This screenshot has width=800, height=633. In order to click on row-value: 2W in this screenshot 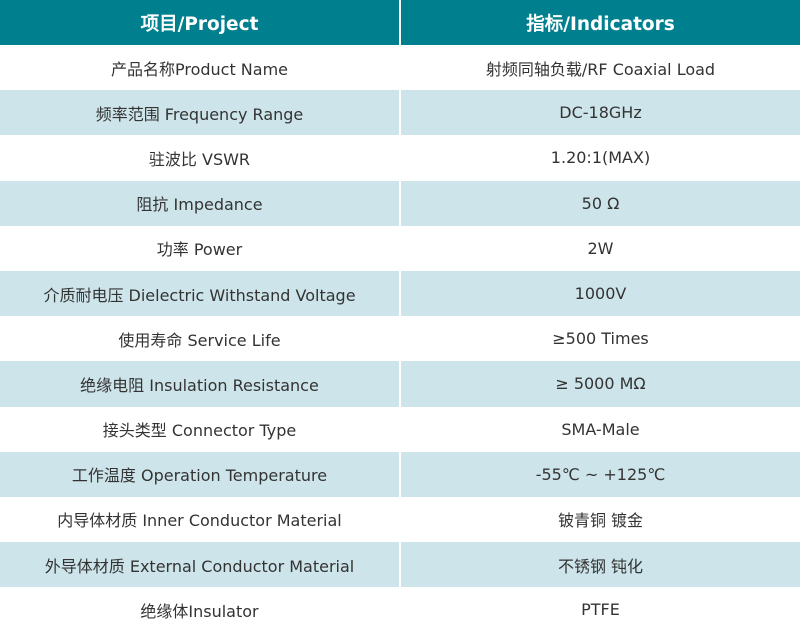, I will do `click(600, 248)`.